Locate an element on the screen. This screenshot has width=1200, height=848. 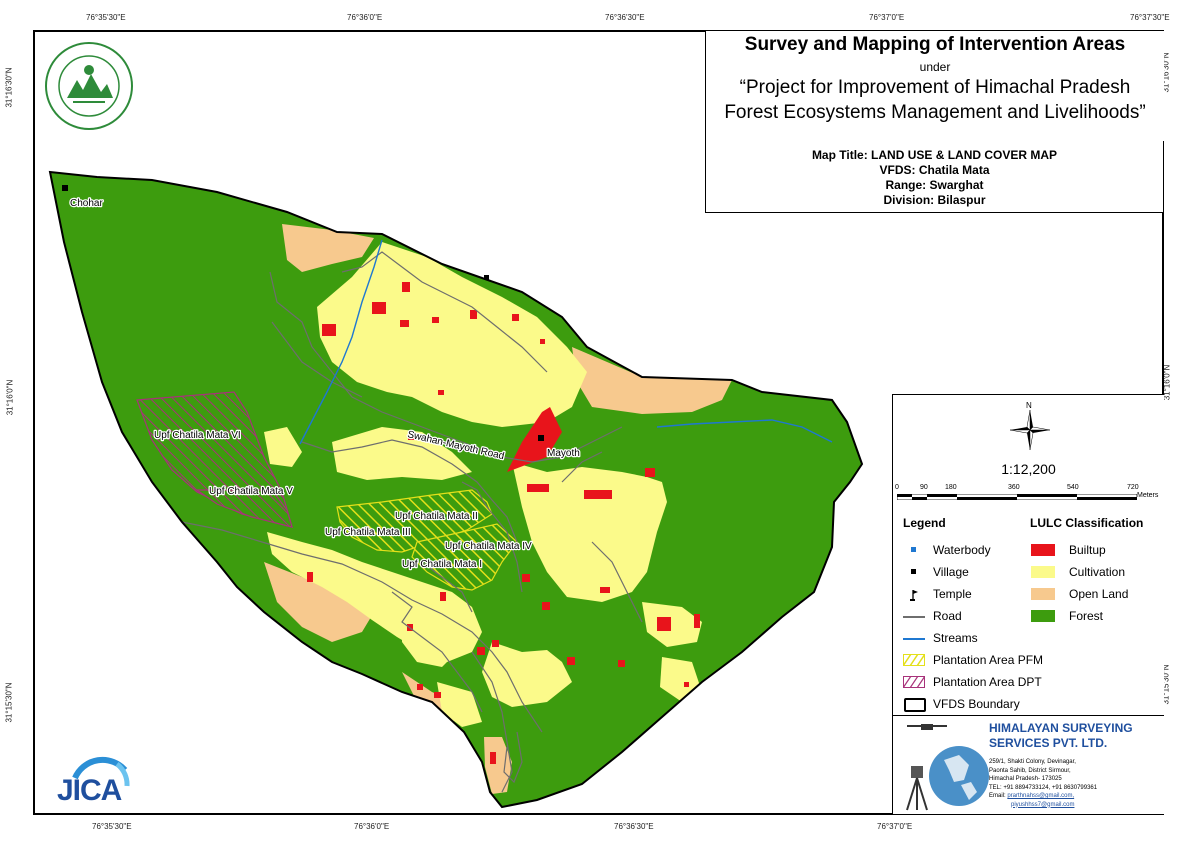
scale-tick-540: 540 is located at coordinates (1073, 487).